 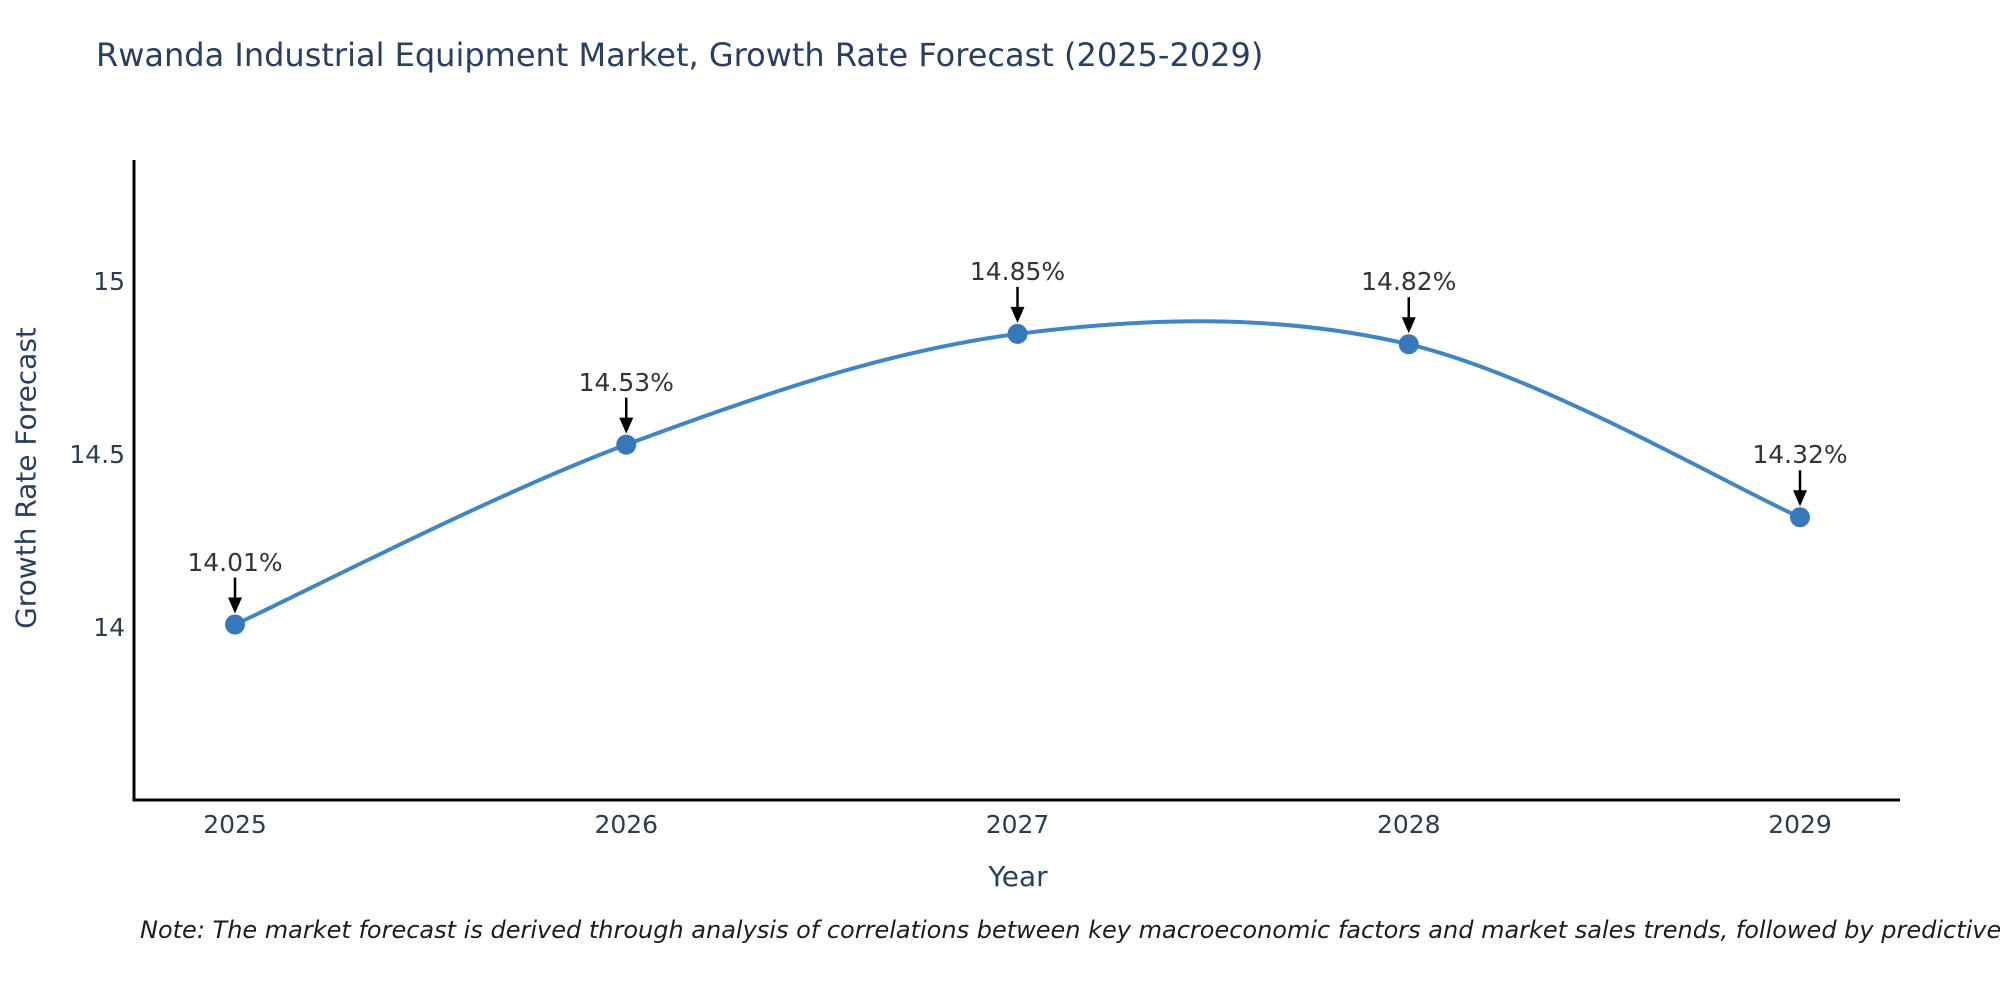 What do you see at coordinates (1408, 824) in the screenshot?
I see `x-tick-label: 2028` at bounding box center [1408, 824].